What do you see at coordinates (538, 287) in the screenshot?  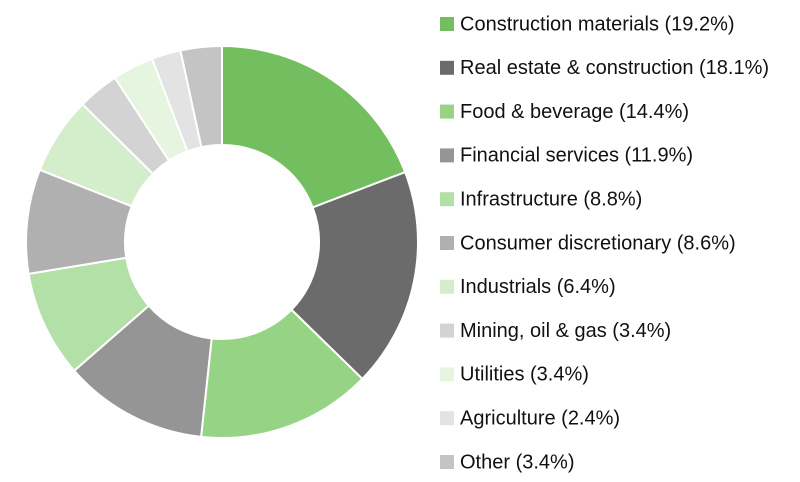 I see `legend-label: Industrials (6.4%)` at bounding box center [538, 287].